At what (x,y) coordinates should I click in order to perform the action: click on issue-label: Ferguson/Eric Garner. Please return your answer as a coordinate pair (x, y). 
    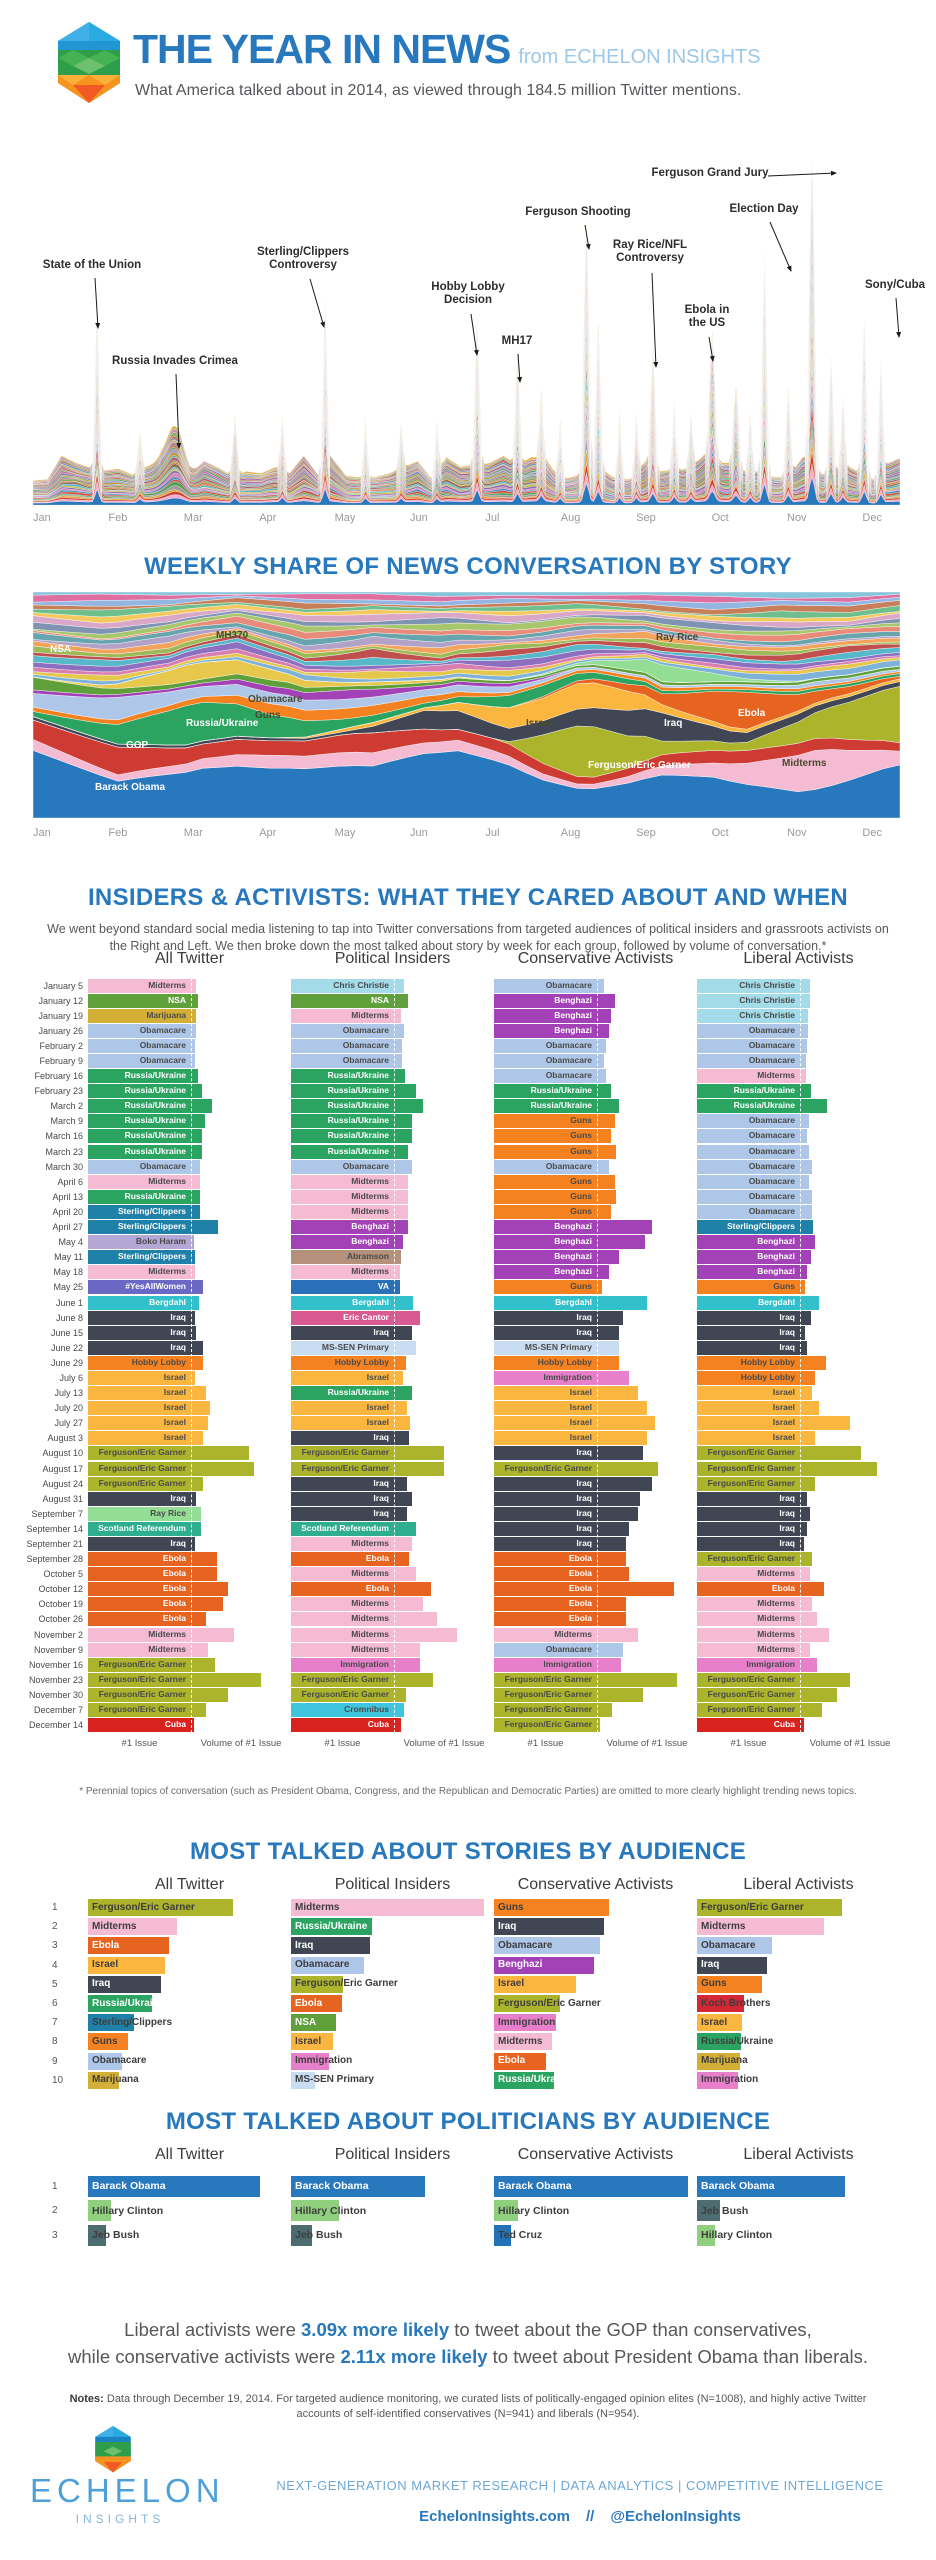
    Looking at the image, I should click on (345, 1693).